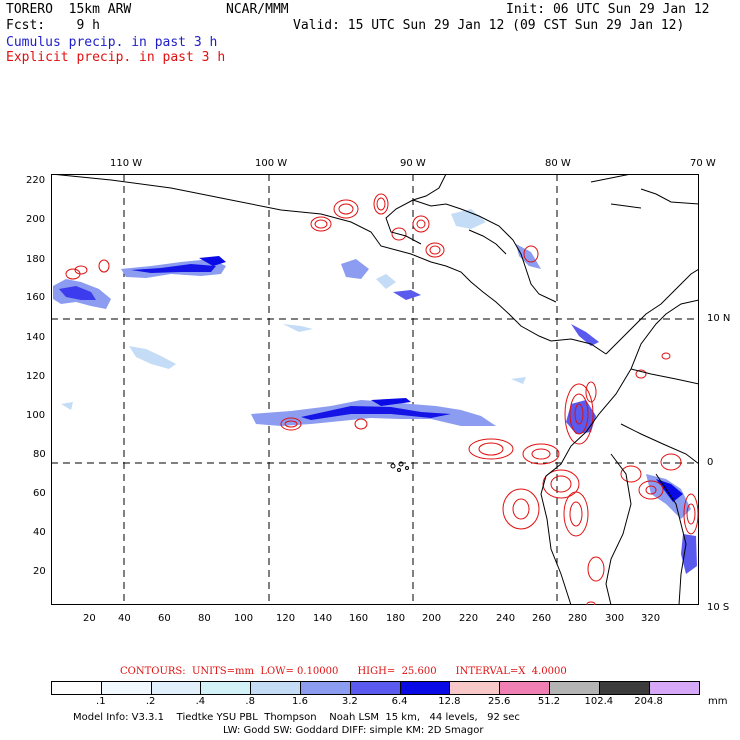 The image size is (740, 740). What do you see at coordinates (244, 618) in the screenshot?
I see `x-tick: 100` at bounding box center [244, 618].